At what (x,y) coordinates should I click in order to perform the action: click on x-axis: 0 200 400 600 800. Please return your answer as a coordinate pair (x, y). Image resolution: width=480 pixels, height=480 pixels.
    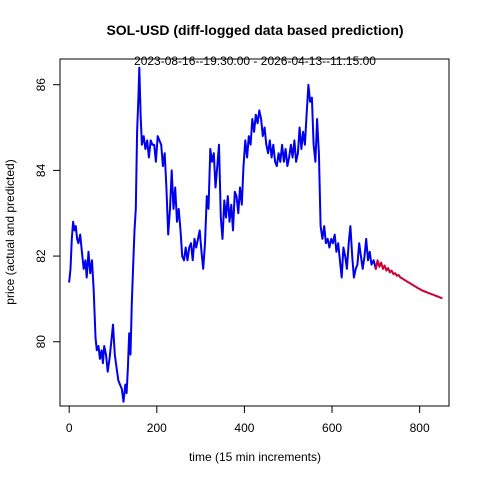
    Looking at the image, I should click on (248, 420).